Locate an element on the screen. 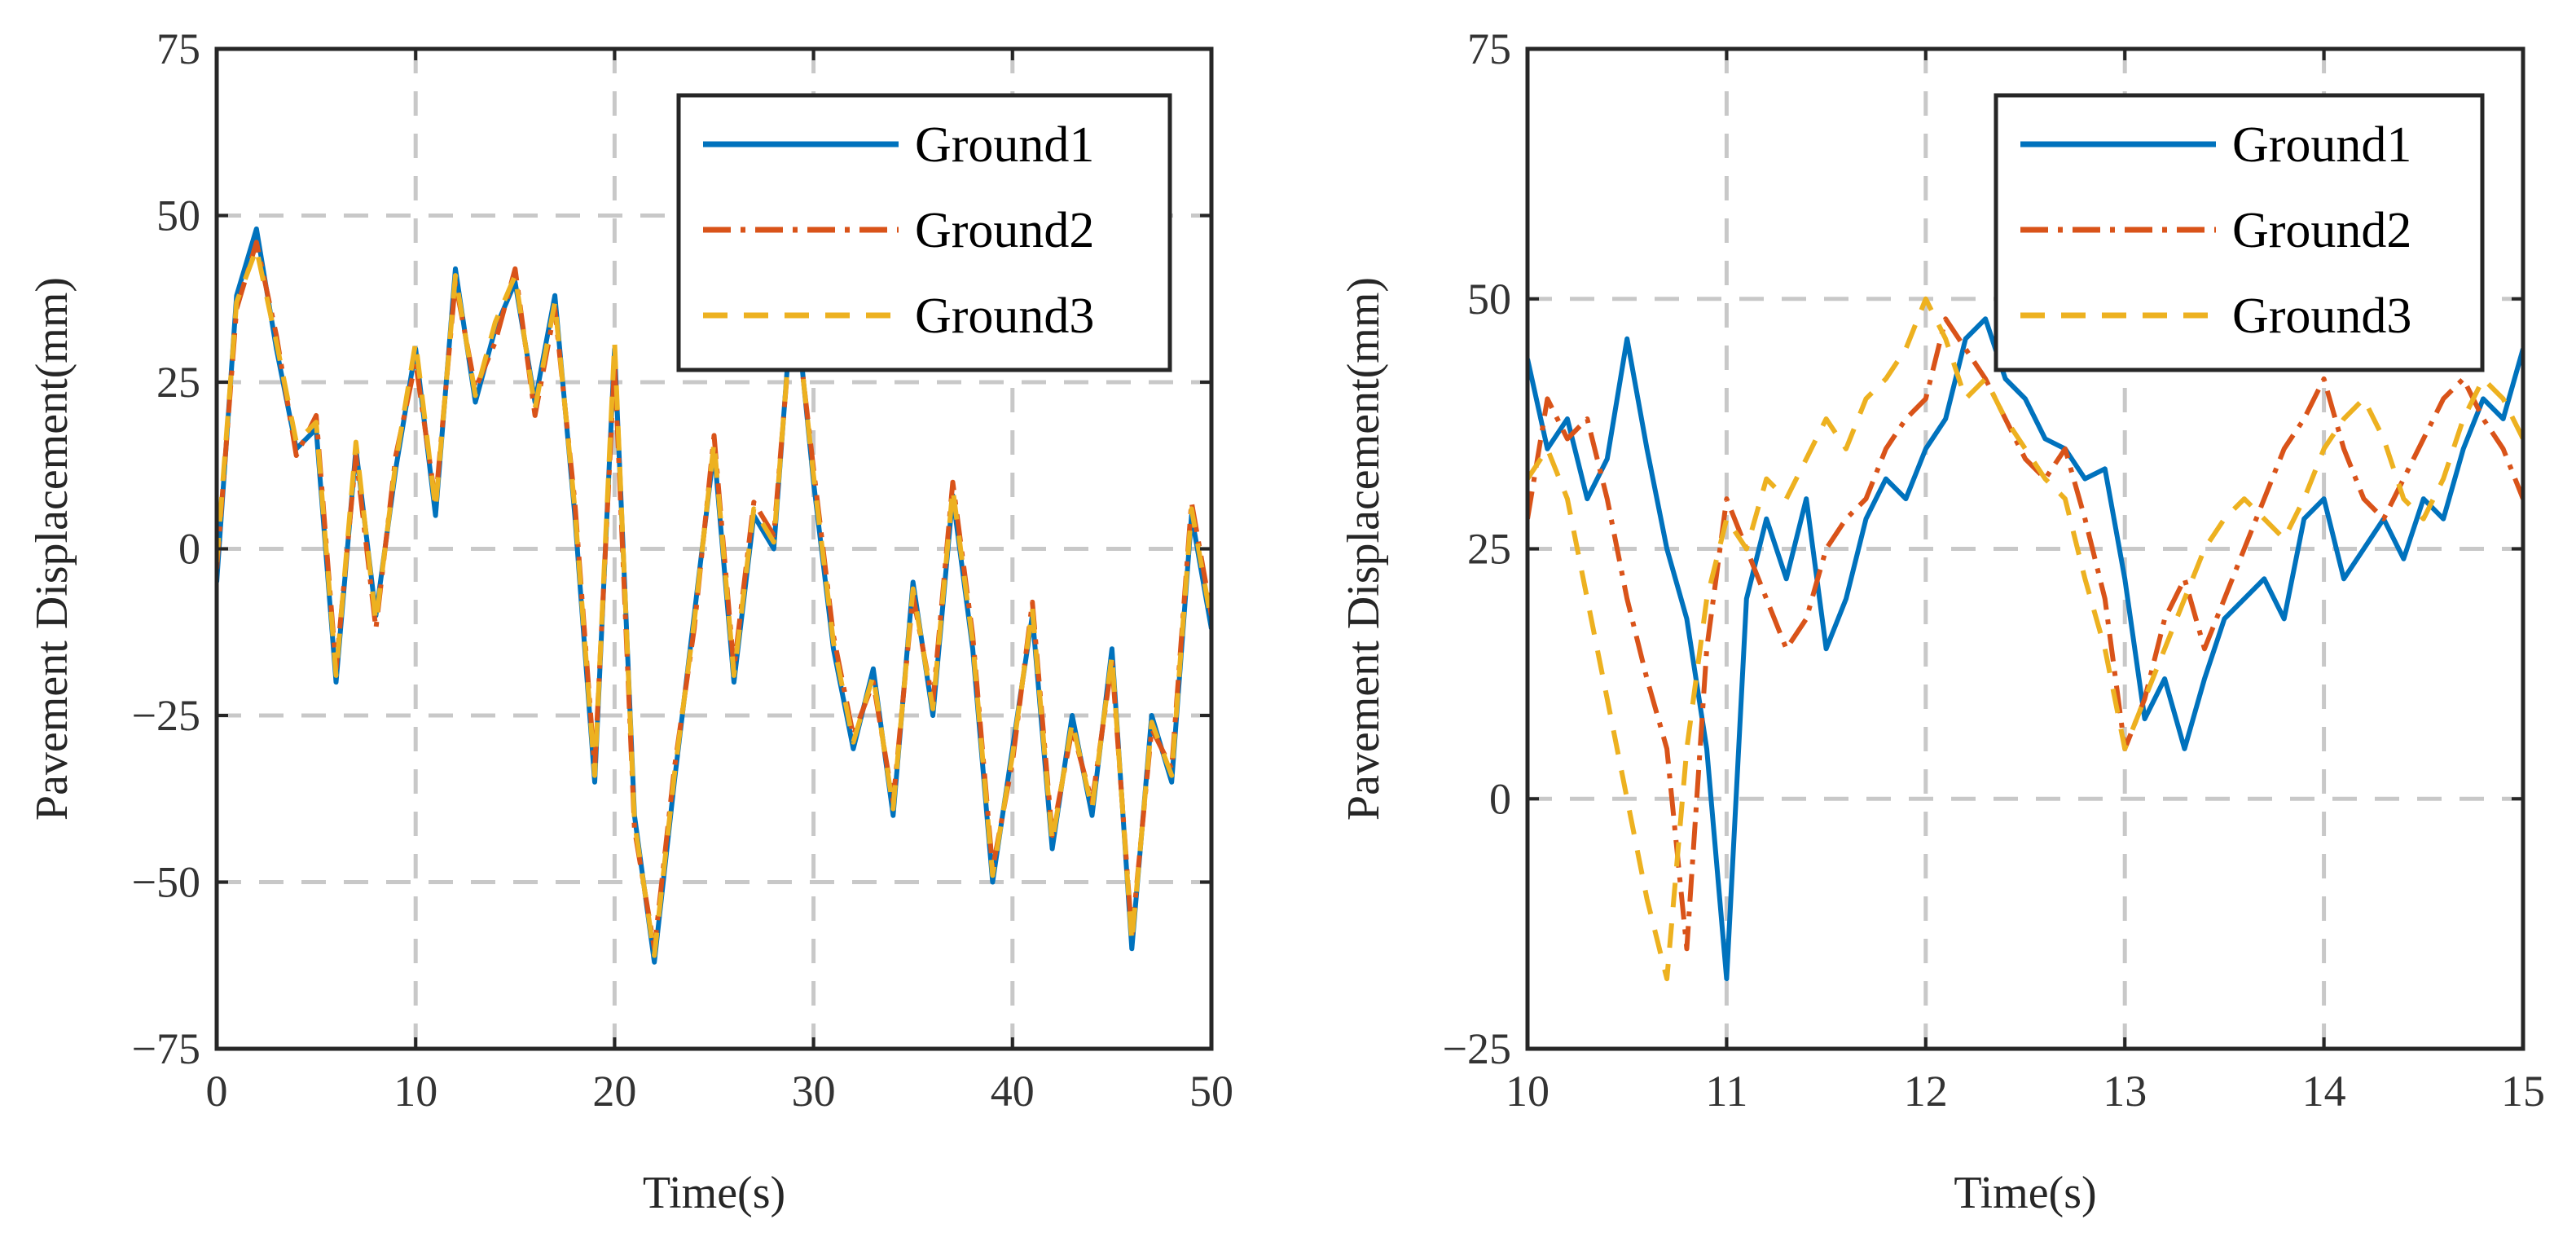  x-tick-label: 15 is located at coordinates (2523, 1091).